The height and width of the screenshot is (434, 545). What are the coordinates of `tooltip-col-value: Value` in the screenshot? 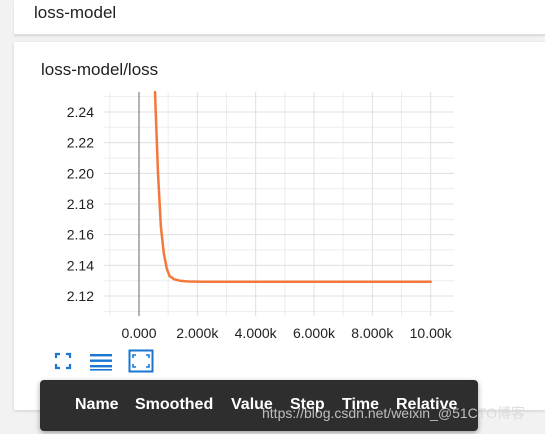 It's located at (252, 404).